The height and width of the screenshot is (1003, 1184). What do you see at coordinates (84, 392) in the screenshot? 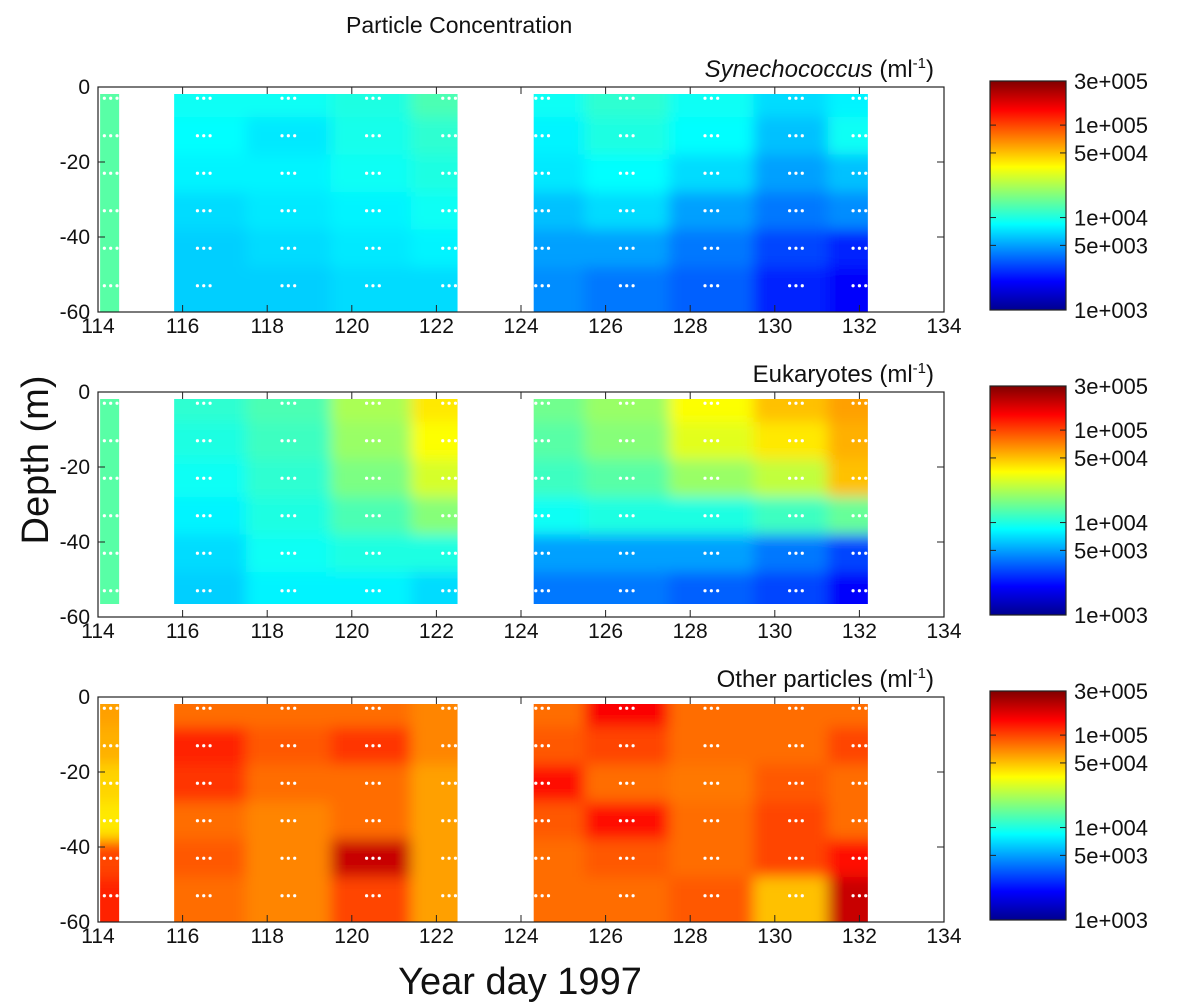
I see `y-tick-label: 0` at bounding box center [84, 392].